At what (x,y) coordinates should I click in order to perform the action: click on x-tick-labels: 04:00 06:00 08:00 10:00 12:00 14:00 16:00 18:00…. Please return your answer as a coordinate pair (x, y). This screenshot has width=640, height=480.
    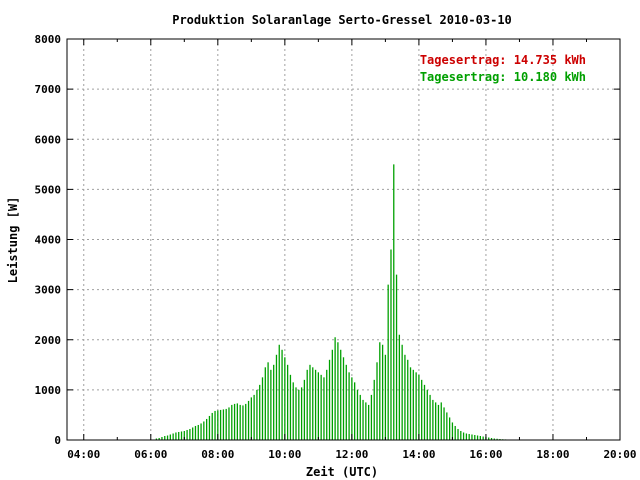
    Looking at the image, I should click on (351, 454).